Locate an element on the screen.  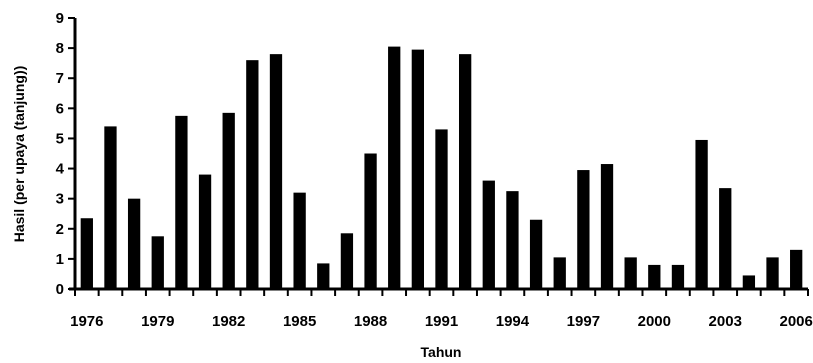
y-tick-label: 0 is located at coordinates (60, 289).